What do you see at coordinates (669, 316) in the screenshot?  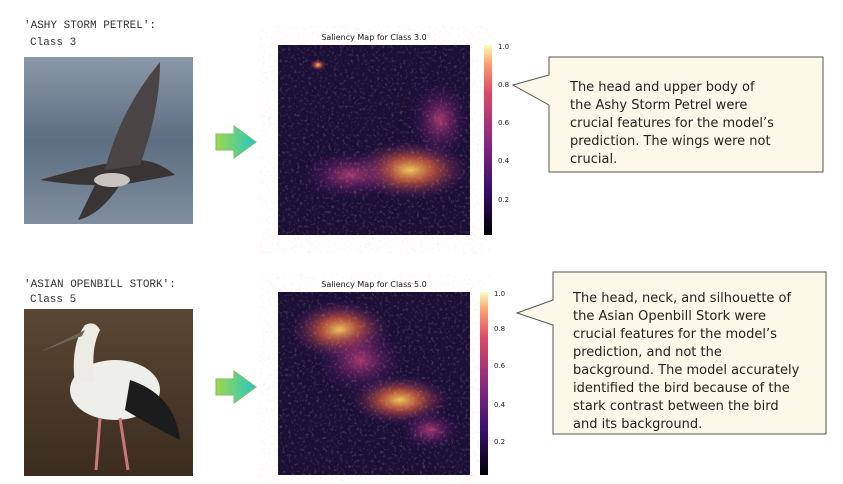 I see `caption-line: the Asian Openbill Stork were` at bounding box center [669, 316].